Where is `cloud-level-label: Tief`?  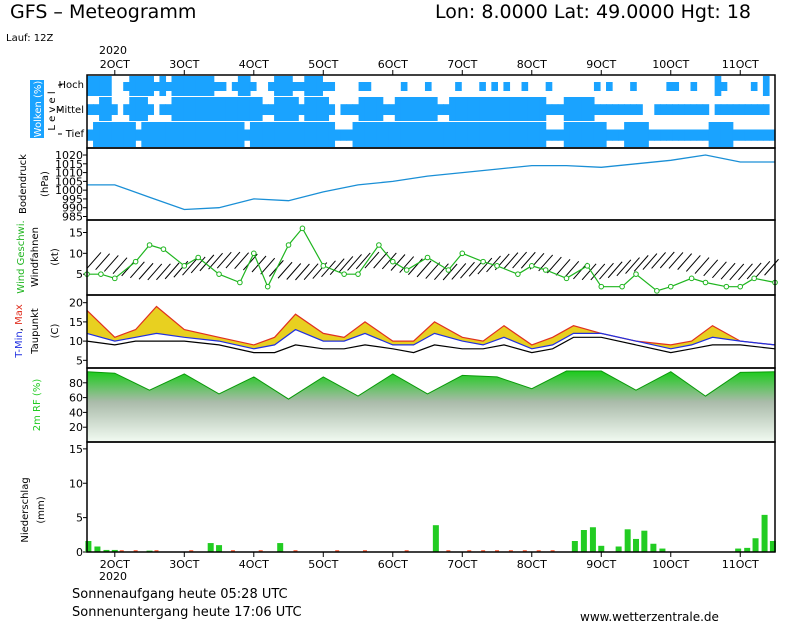
cloud-level-label: Tief is located at coordinates (75, 134).